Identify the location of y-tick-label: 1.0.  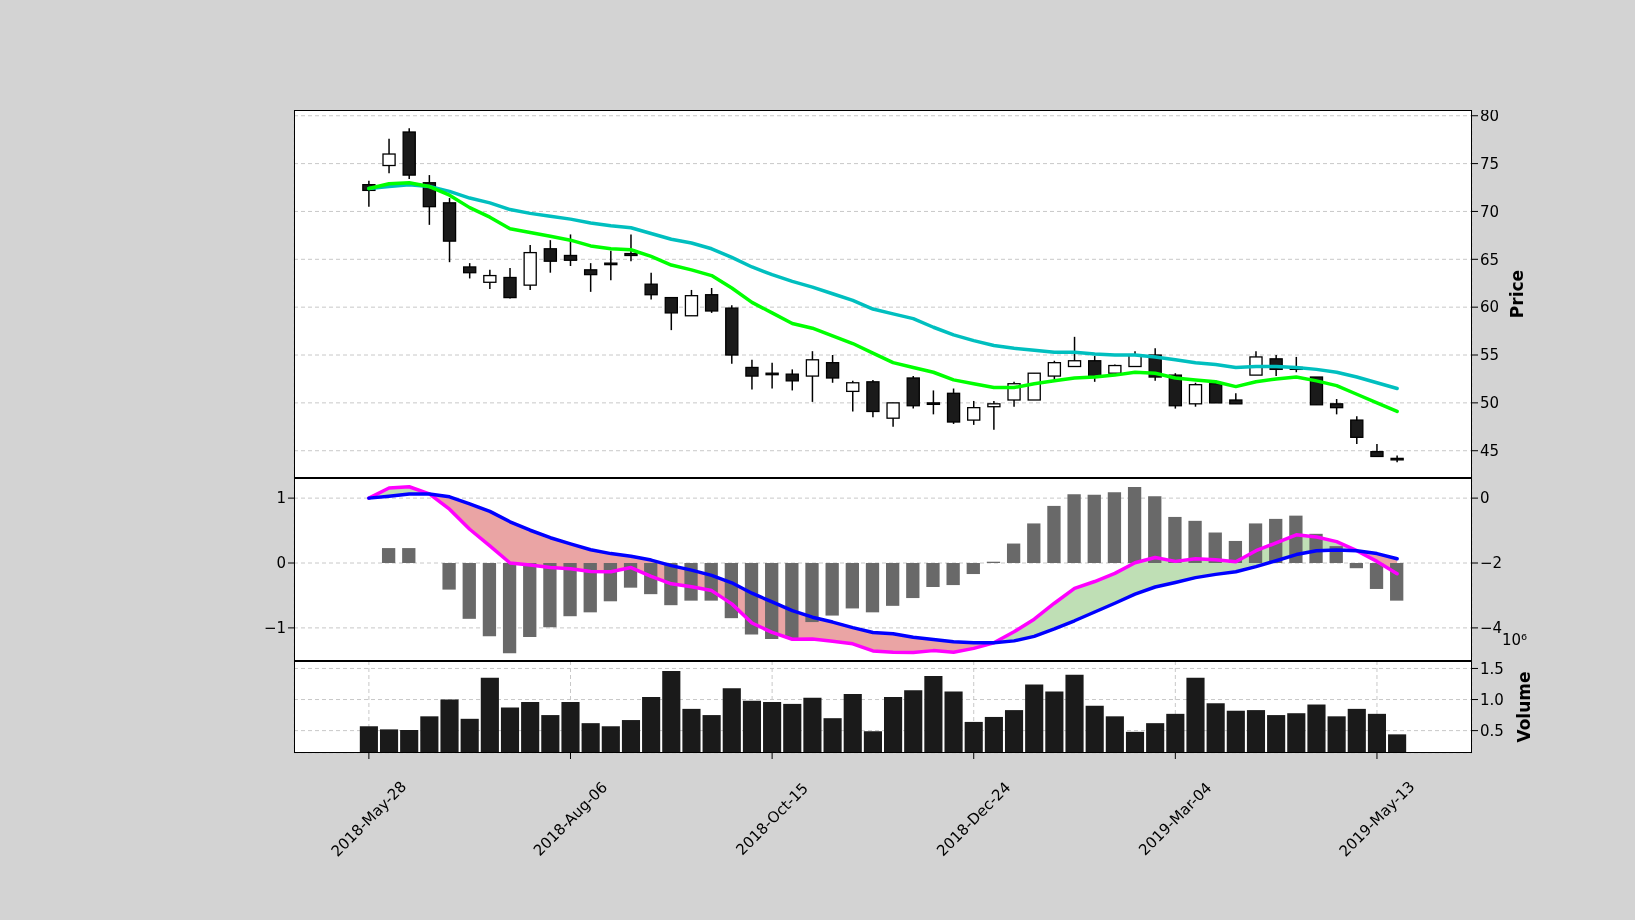
(1492, 699).